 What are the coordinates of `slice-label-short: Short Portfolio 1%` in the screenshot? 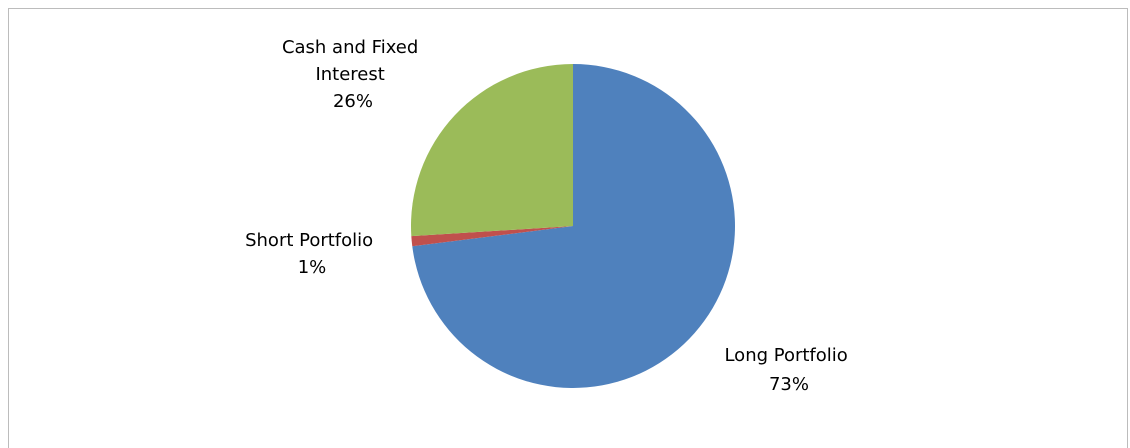 It's located at (312, 254).